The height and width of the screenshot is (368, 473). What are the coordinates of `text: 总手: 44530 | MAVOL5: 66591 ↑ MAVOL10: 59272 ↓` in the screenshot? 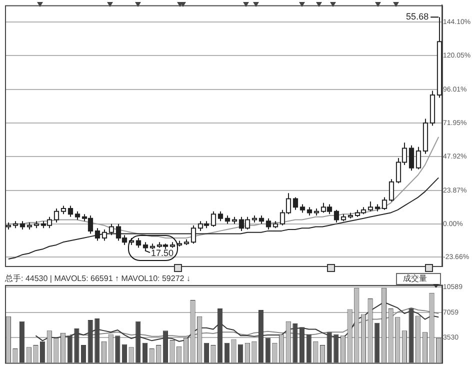 It's located at (97, 279).